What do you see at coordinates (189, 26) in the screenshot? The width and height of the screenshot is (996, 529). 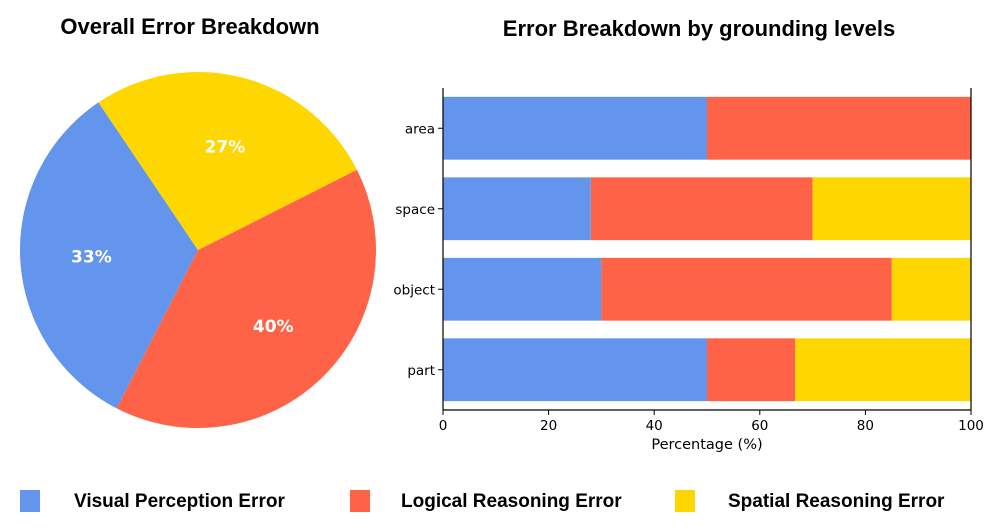 I see `pie-title: Overall Error Breakdown` at bounding box center [189, 26].